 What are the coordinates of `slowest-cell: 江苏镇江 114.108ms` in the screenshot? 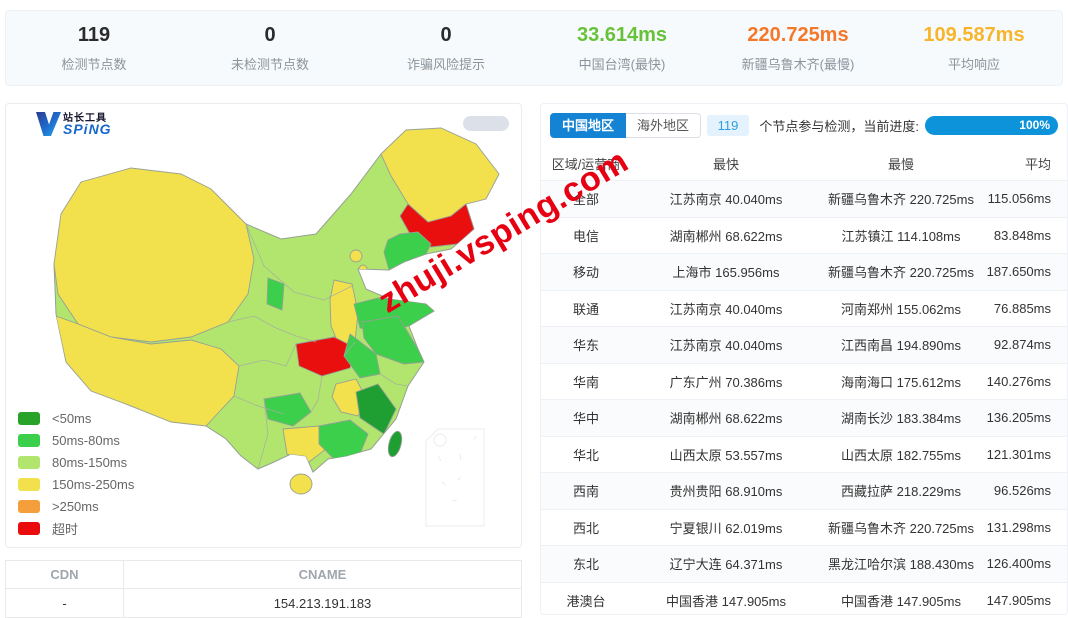 It's located at (901, 236).